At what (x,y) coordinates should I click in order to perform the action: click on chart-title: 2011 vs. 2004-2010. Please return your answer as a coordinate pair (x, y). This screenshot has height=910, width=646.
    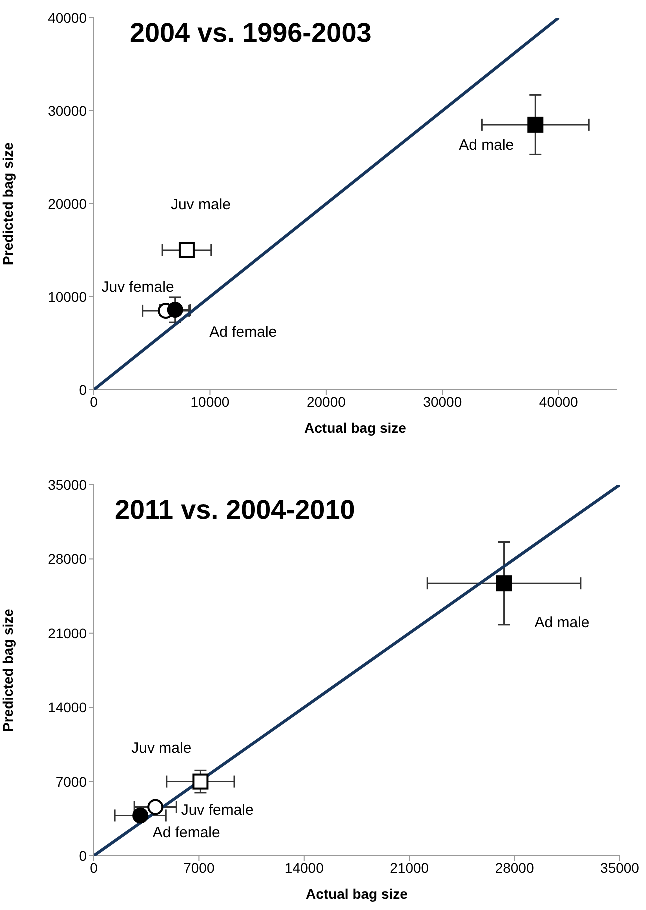
    Looking at the image, I should click on (235, 510).